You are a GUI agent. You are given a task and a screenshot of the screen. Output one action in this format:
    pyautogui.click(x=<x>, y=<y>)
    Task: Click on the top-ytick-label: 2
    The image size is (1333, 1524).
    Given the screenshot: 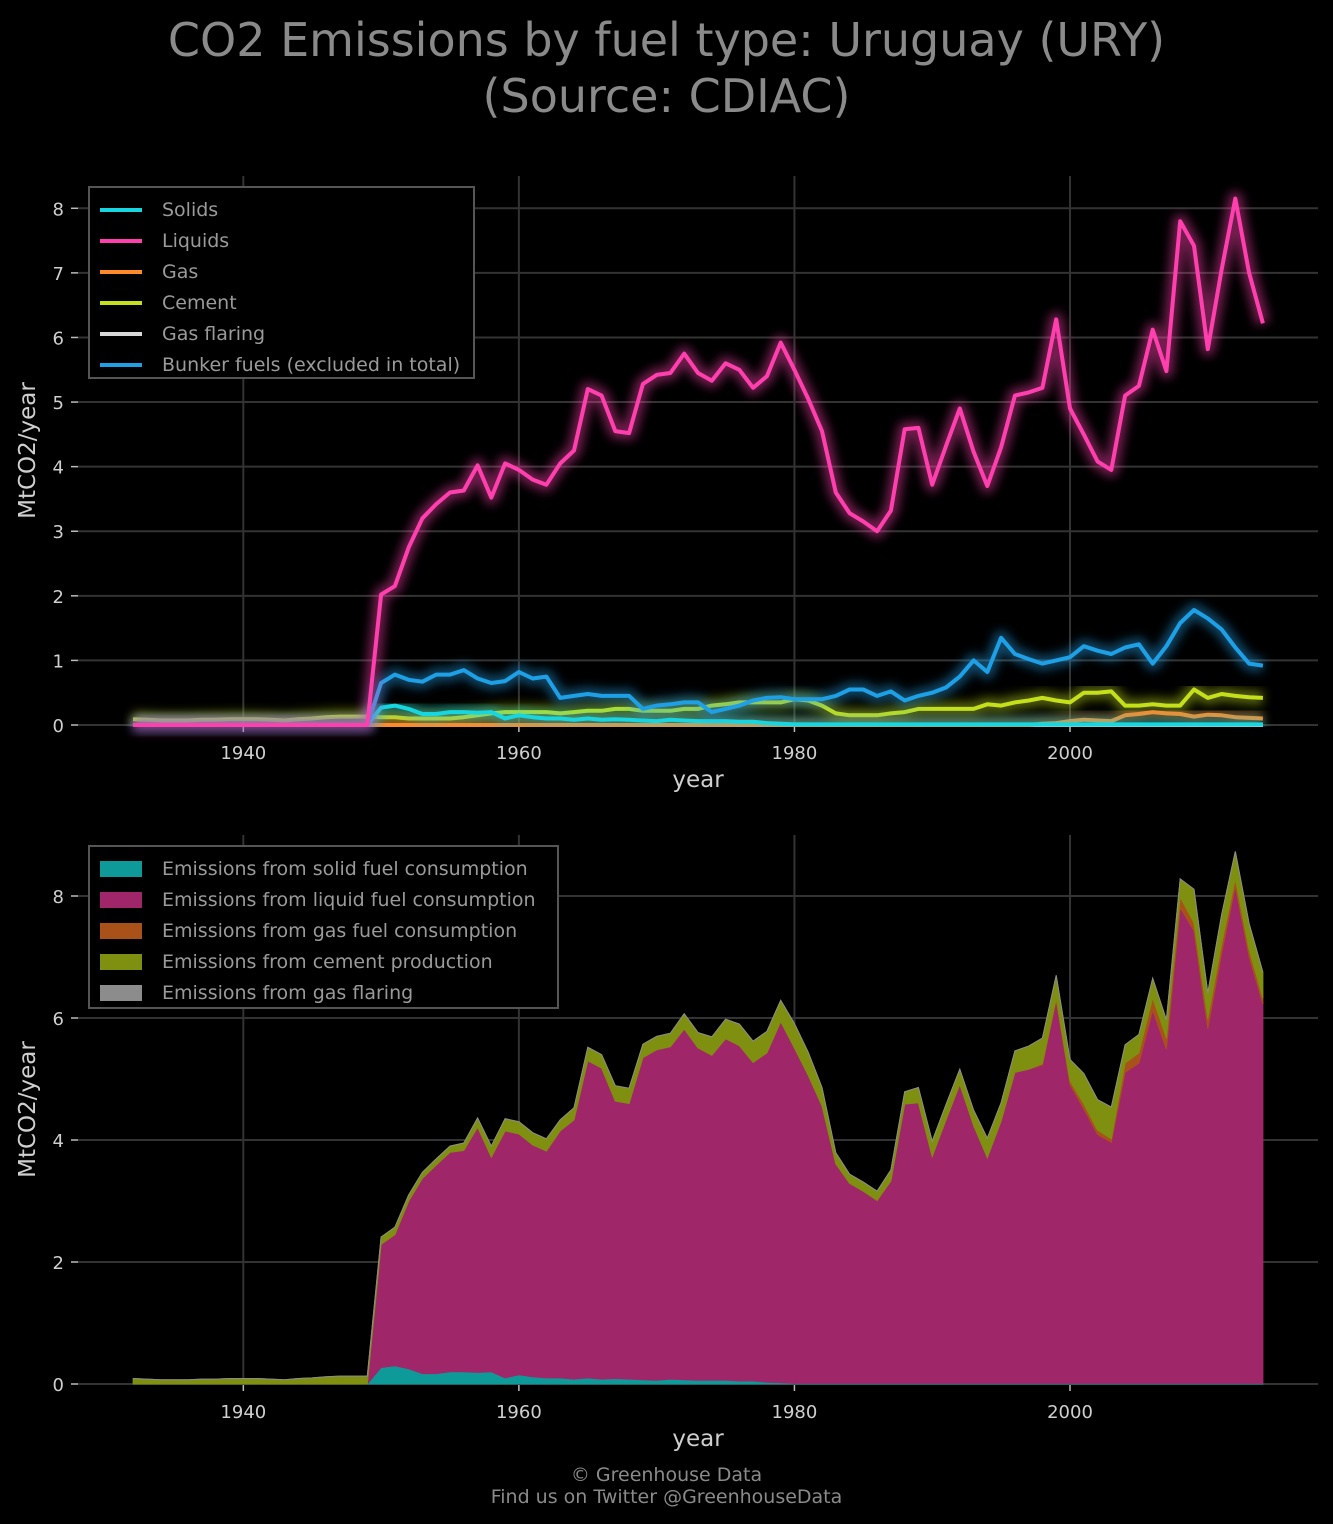 What is the action you would take?
    pyautogui.click(x=58, y=597)
    